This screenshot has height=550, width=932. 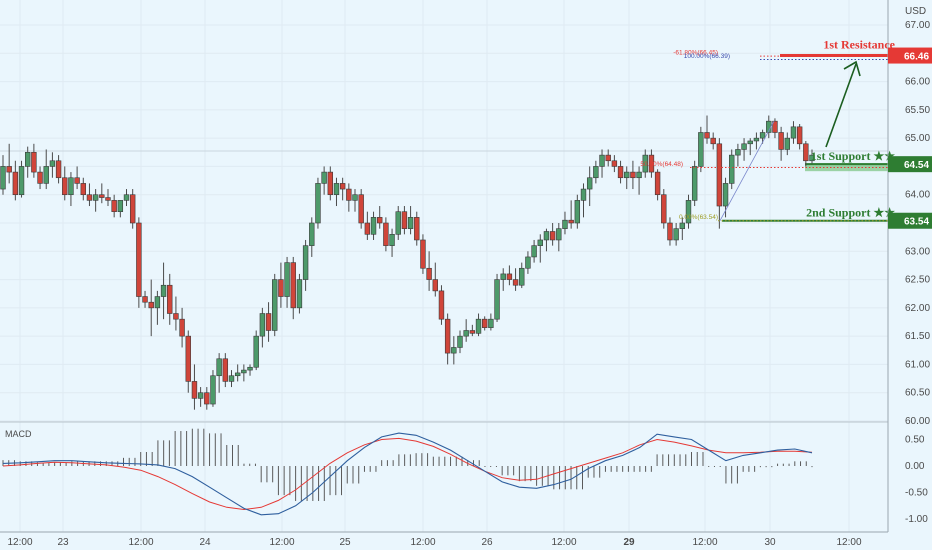 What do you see at coordinates (915, 466) in the screenshot?
I see `macd-tick: 0.00` at bounding box center [915, 466].